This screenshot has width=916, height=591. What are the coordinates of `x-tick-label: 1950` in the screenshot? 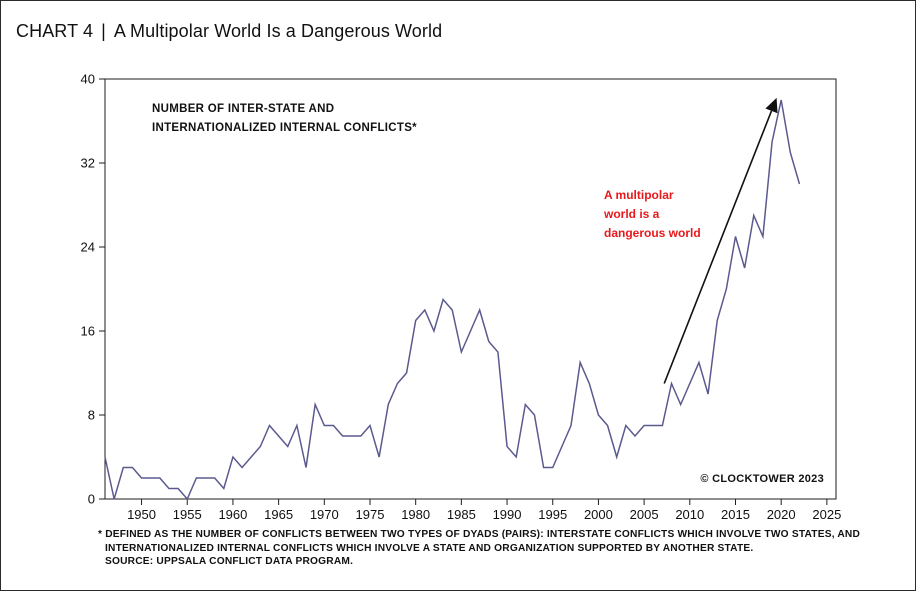 It's located at (141, 514).